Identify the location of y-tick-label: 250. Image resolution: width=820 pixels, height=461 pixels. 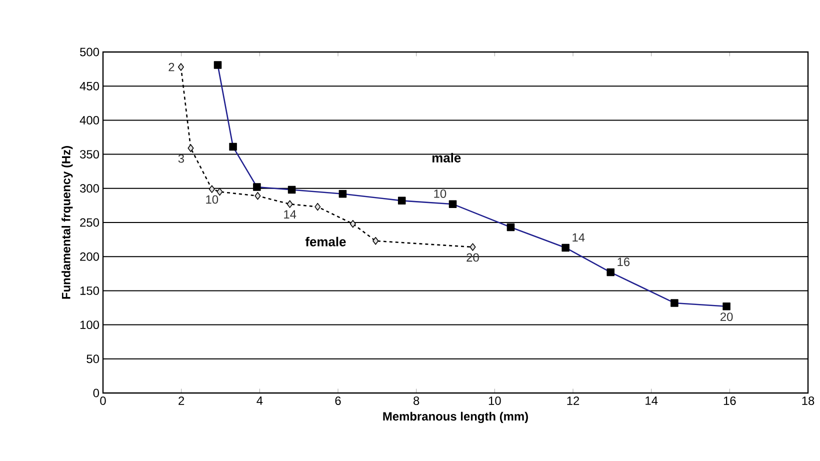
(90, 222).